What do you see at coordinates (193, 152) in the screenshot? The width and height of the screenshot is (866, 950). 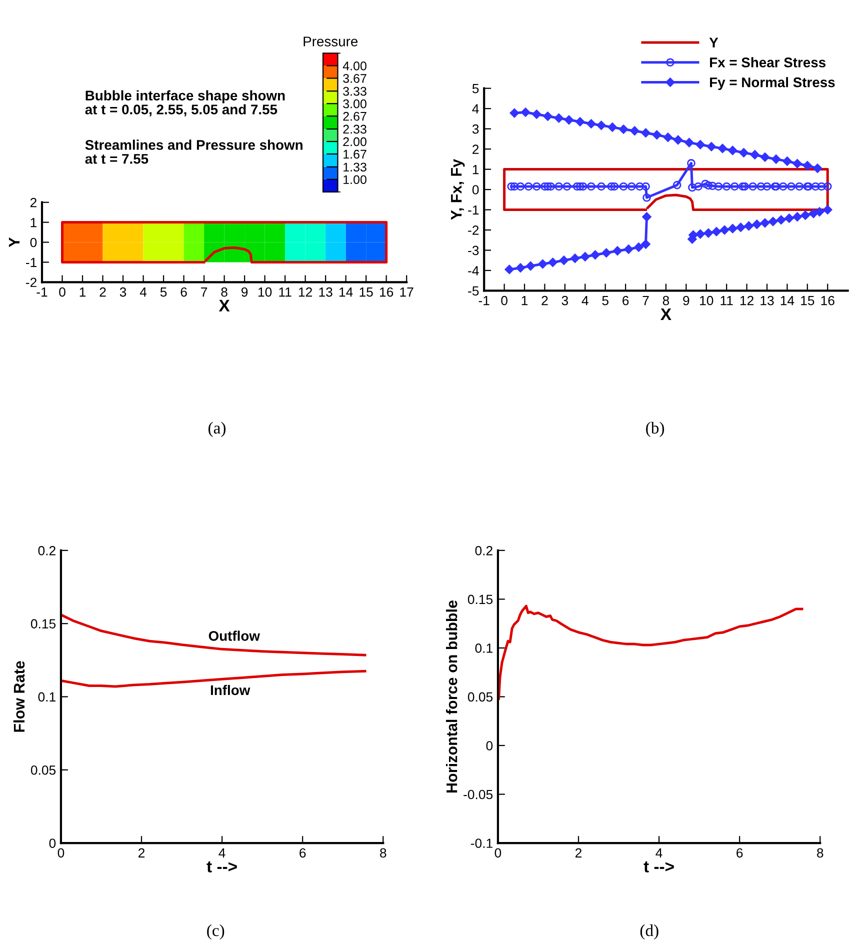 I see `text: Streamlines and Pressure shown at t = 7.55` at bounding box center [193, 152].